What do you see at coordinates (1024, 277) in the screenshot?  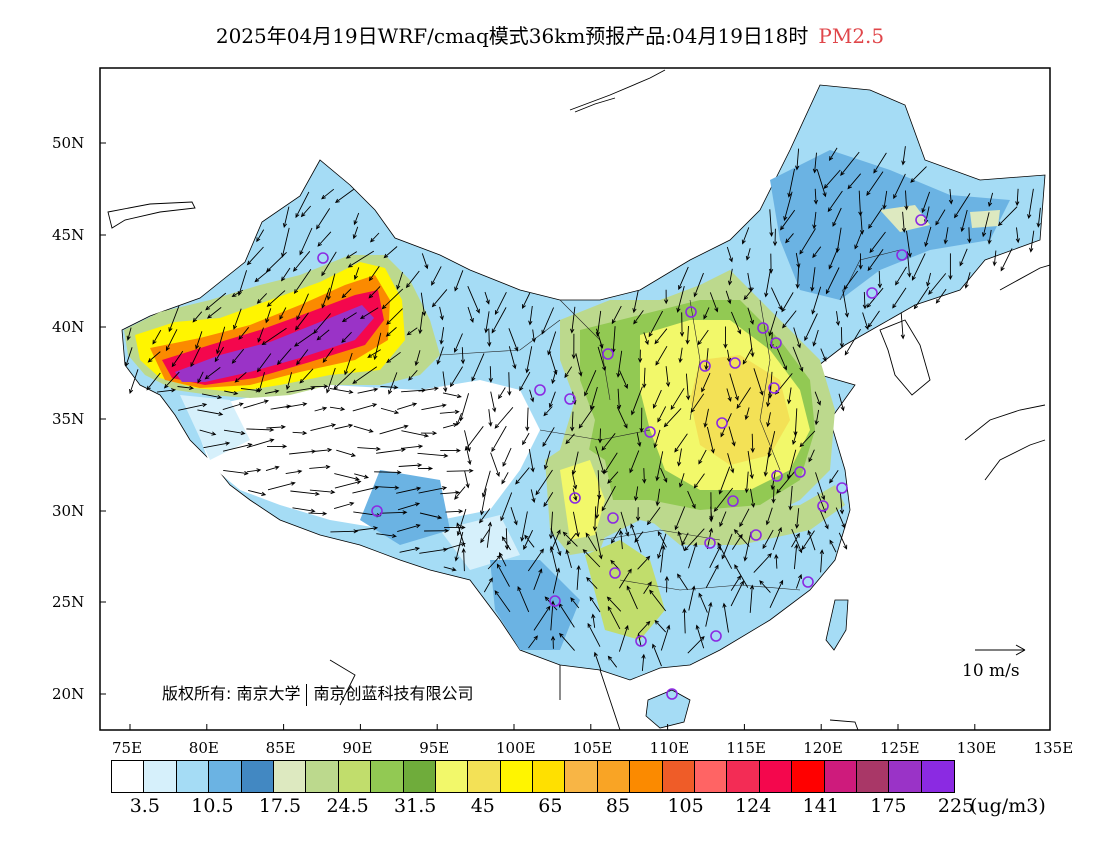 I see `coastline-japan-north` at bounding box center [1024, 277].